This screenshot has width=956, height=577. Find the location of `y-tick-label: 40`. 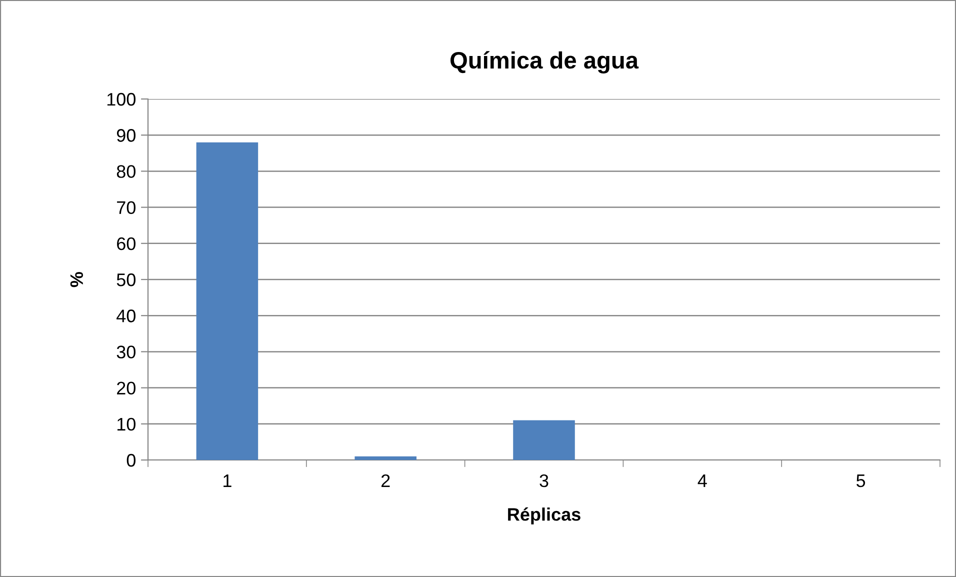

y-tick-label: 40 is located at coordinates (126, 316).